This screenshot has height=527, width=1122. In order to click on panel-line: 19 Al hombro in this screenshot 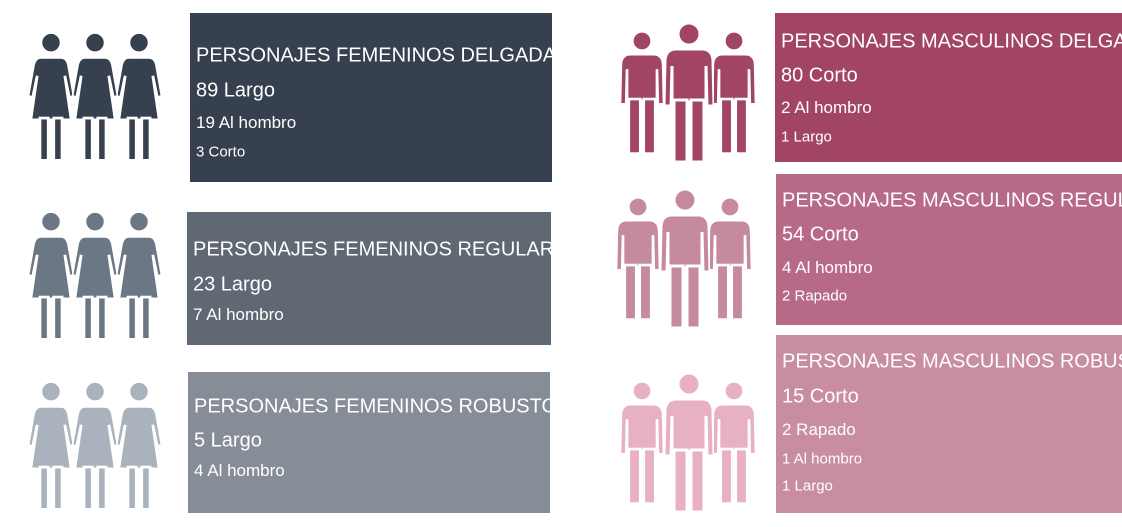, I will do `click(246, 122)`.